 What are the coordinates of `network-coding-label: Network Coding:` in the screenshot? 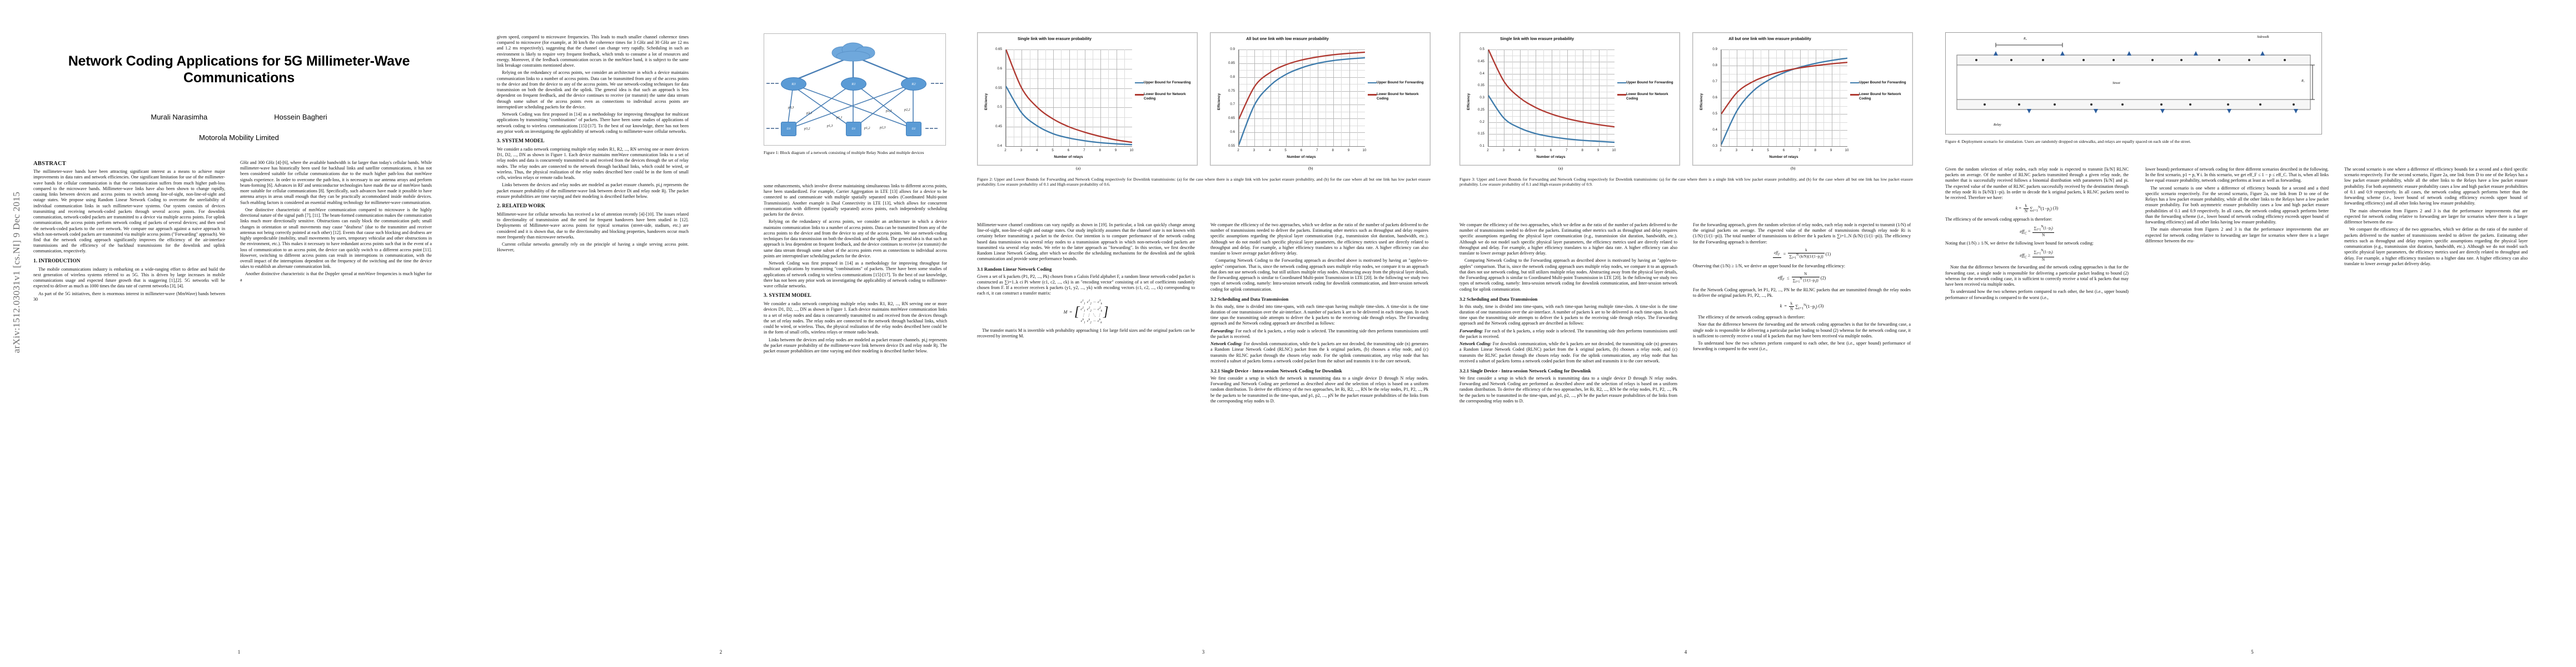 It's located at (1226, 344).